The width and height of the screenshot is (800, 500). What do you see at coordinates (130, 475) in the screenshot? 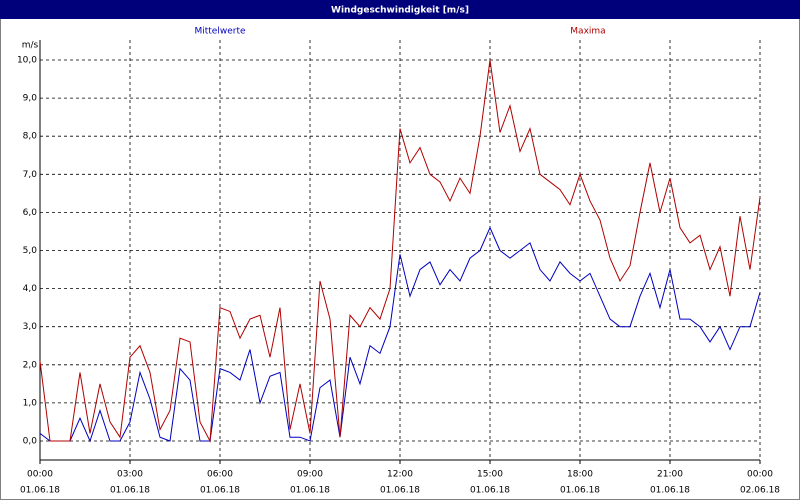
I see `x-tick-label: 03:00` at bounding box center [130, 475].